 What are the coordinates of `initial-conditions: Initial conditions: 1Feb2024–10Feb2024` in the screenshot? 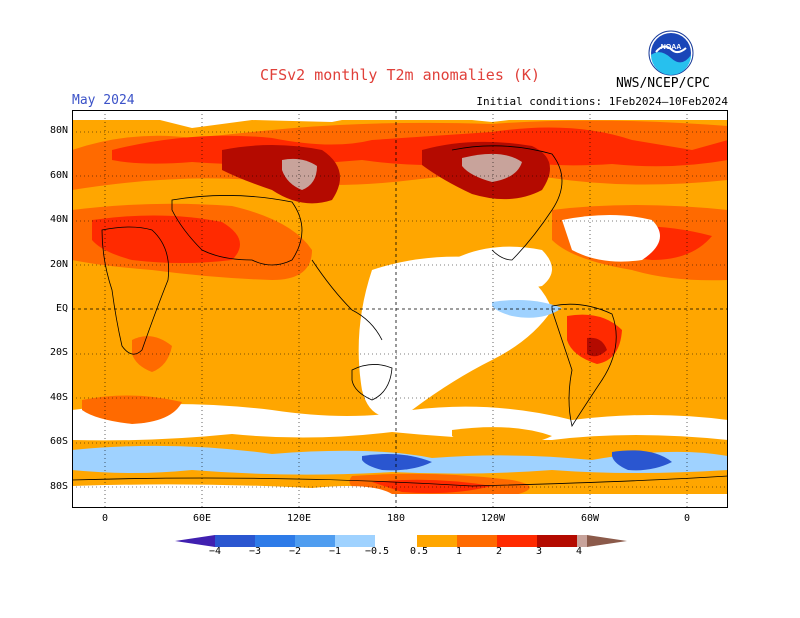 It's located at (602, 101).